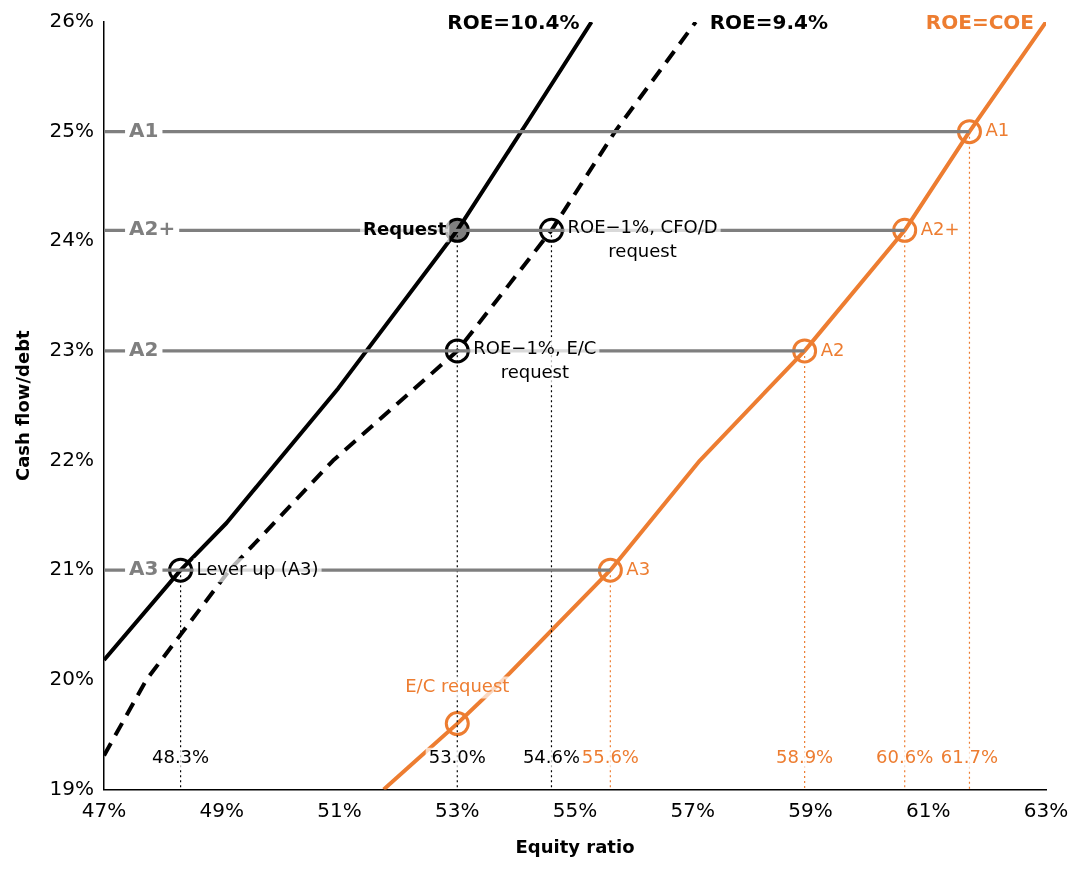 The image size is (1086, 871). What do you see at coordinates (940, 228) in the screenshot?
I see `data-label: A2+` at bounding box center [940, 228].